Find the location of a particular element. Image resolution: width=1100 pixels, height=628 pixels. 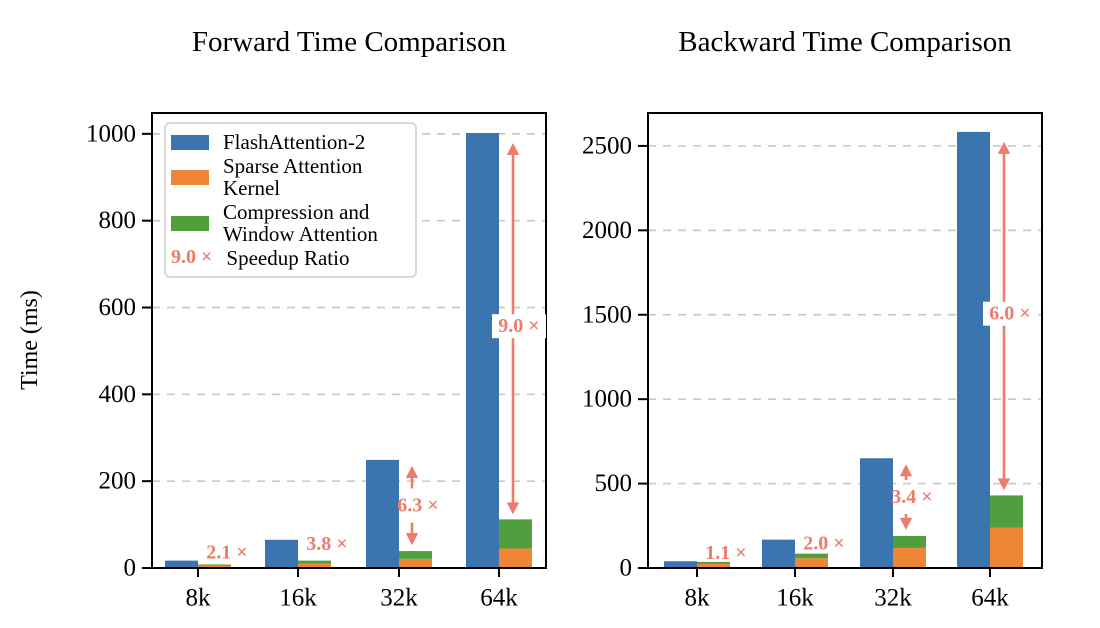

speedup-annotation-64k: 9.0 × is located at coordinates (518, 326).